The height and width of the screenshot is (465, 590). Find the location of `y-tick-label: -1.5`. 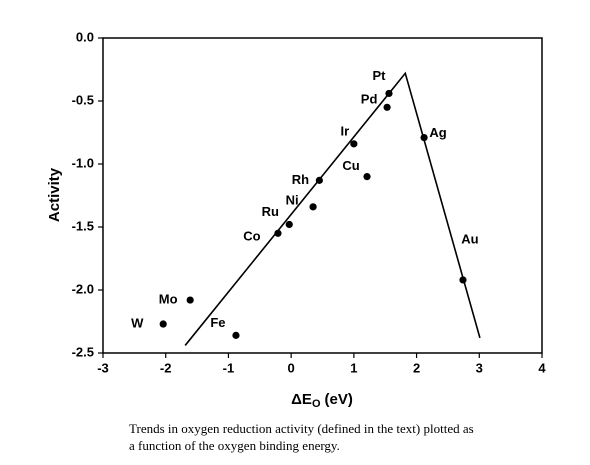

y-tick-label: -1.5 is located at coordinates (83, 225).